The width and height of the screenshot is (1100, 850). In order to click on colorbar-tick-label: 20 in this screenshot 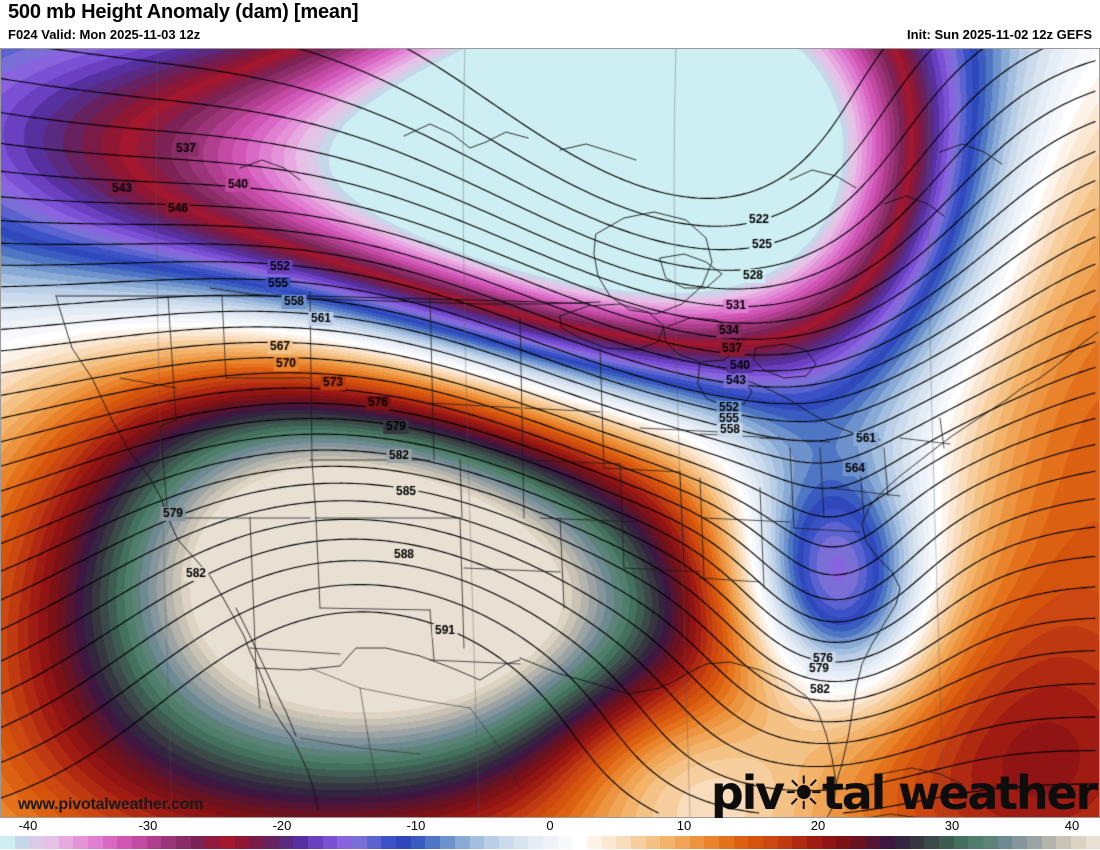, I will do `click(818, 825)`.